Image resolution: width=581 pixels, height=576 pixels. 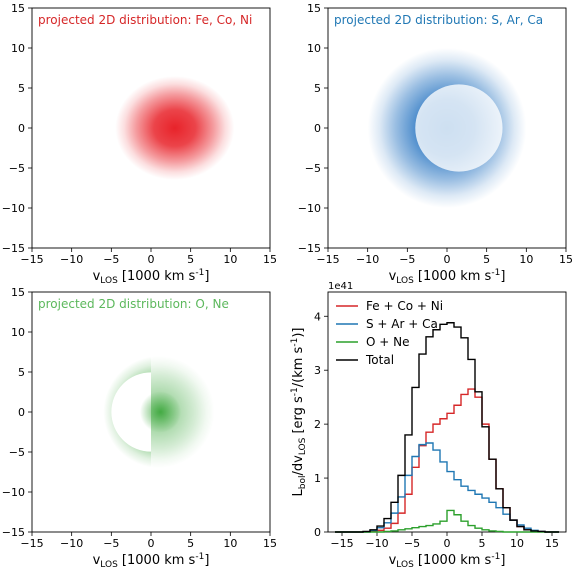 What do you see at coordinates (438, 20) in the screenshot?
I see `panel-title: projected 2D distribution: S, Ar, Ca` at bounding box center [438, 20].